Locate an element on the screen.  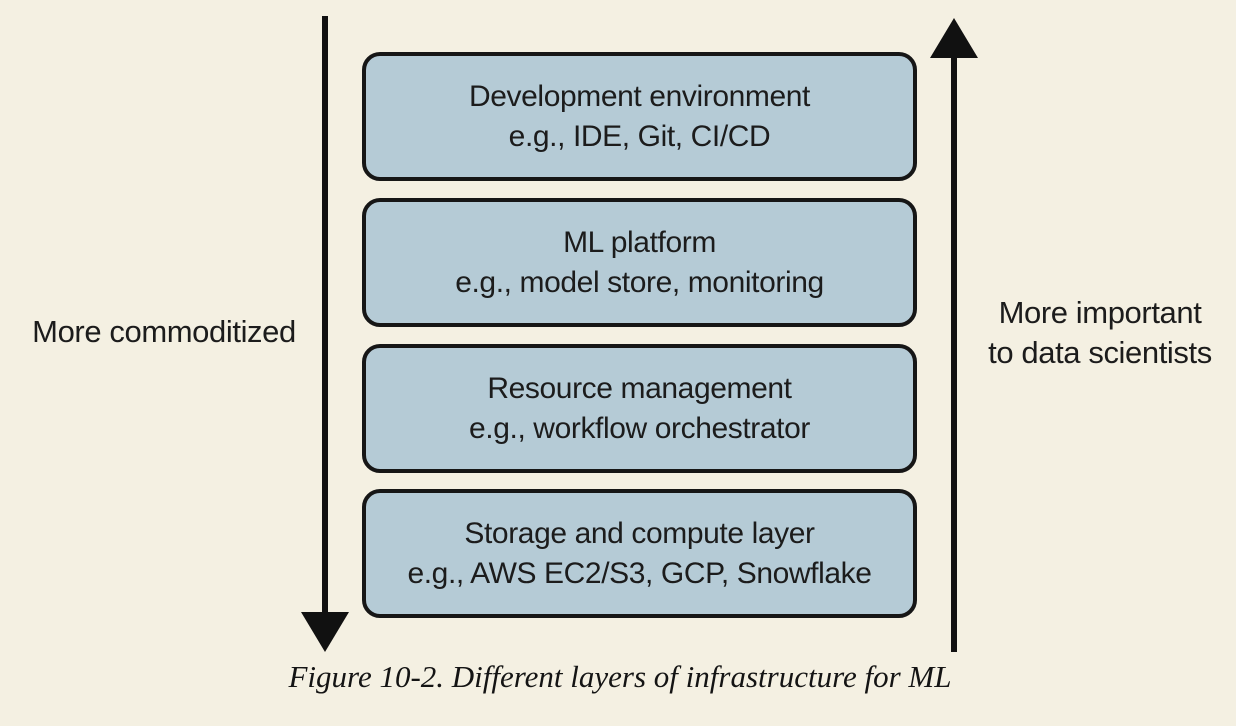
up-arrowhead-icon is located at coordinates (954, 38).